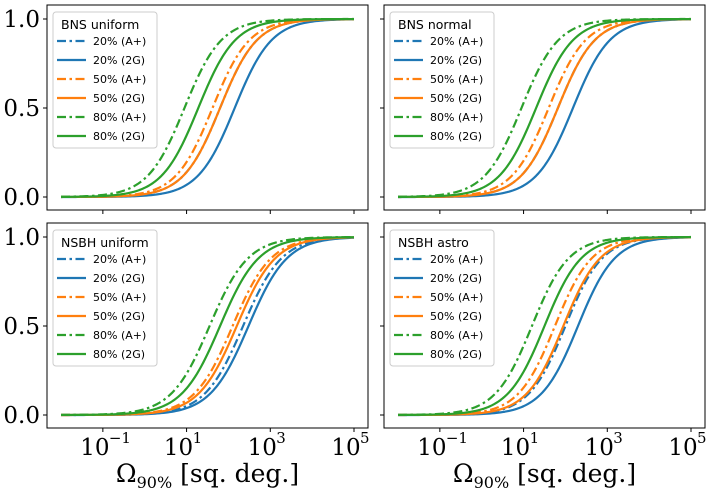 This screenshot has width=712, height=496. I want to click on legend-title: BNS uniform, so click(100, 24).